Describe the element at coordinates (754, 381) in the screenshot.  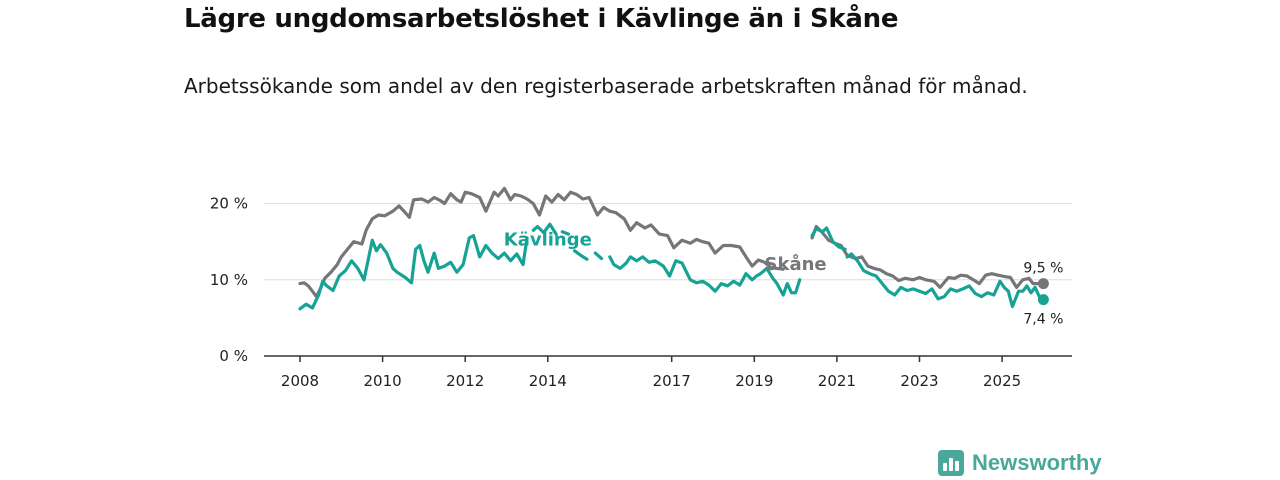
I see `x-tick-label: 2019` at that location.